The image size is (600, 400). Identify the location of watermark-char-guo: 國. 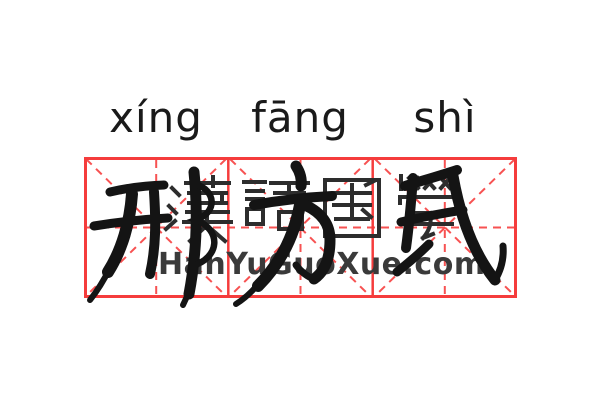
(352, 208).